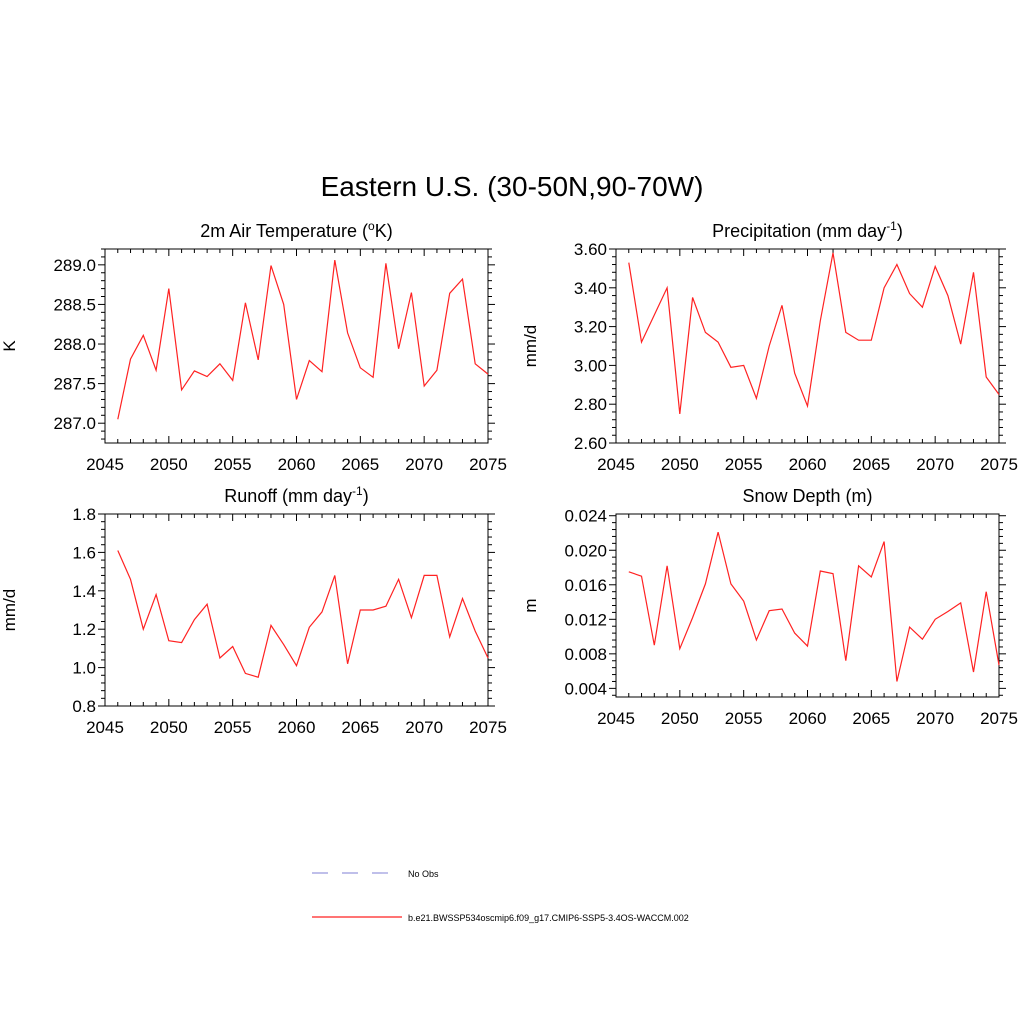 The image size is (1024, 1024). Describe the element at coordinates (74, 265) in the screenshot. I see `y-tick-label: 289.0` at that location.